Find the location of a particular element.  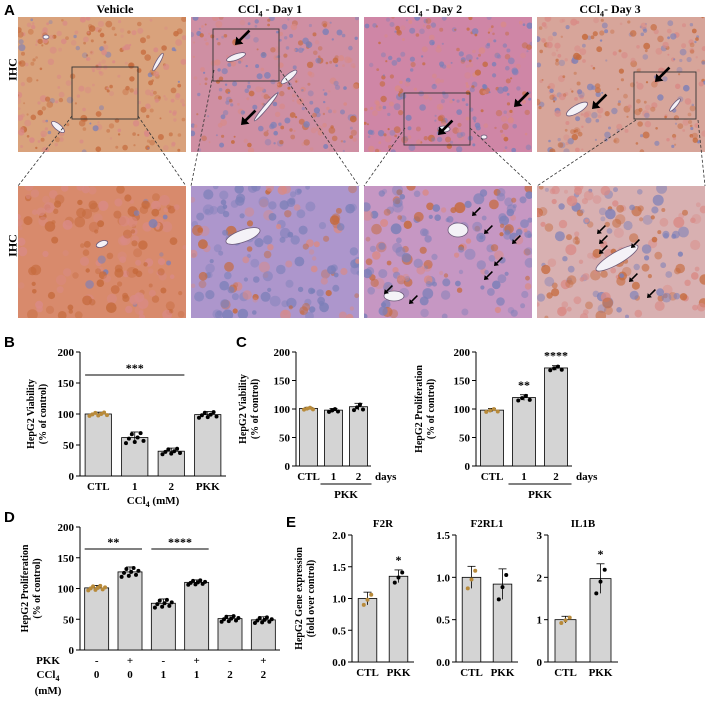

x-tick-label: CTL is located at coordinates (367, 673).